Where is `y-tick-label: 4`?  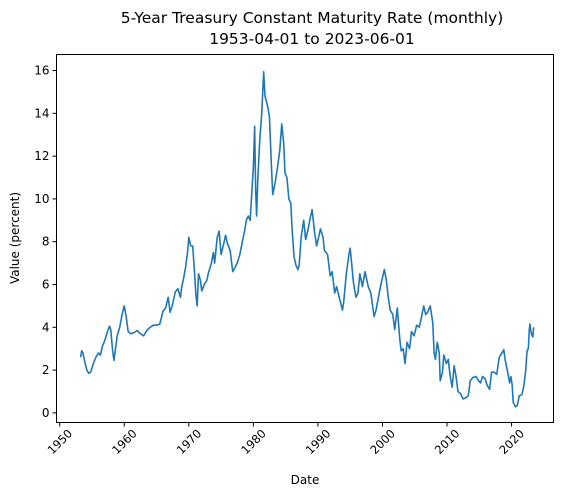 y-tick-label: 4 is located at coordinates (46, 327).